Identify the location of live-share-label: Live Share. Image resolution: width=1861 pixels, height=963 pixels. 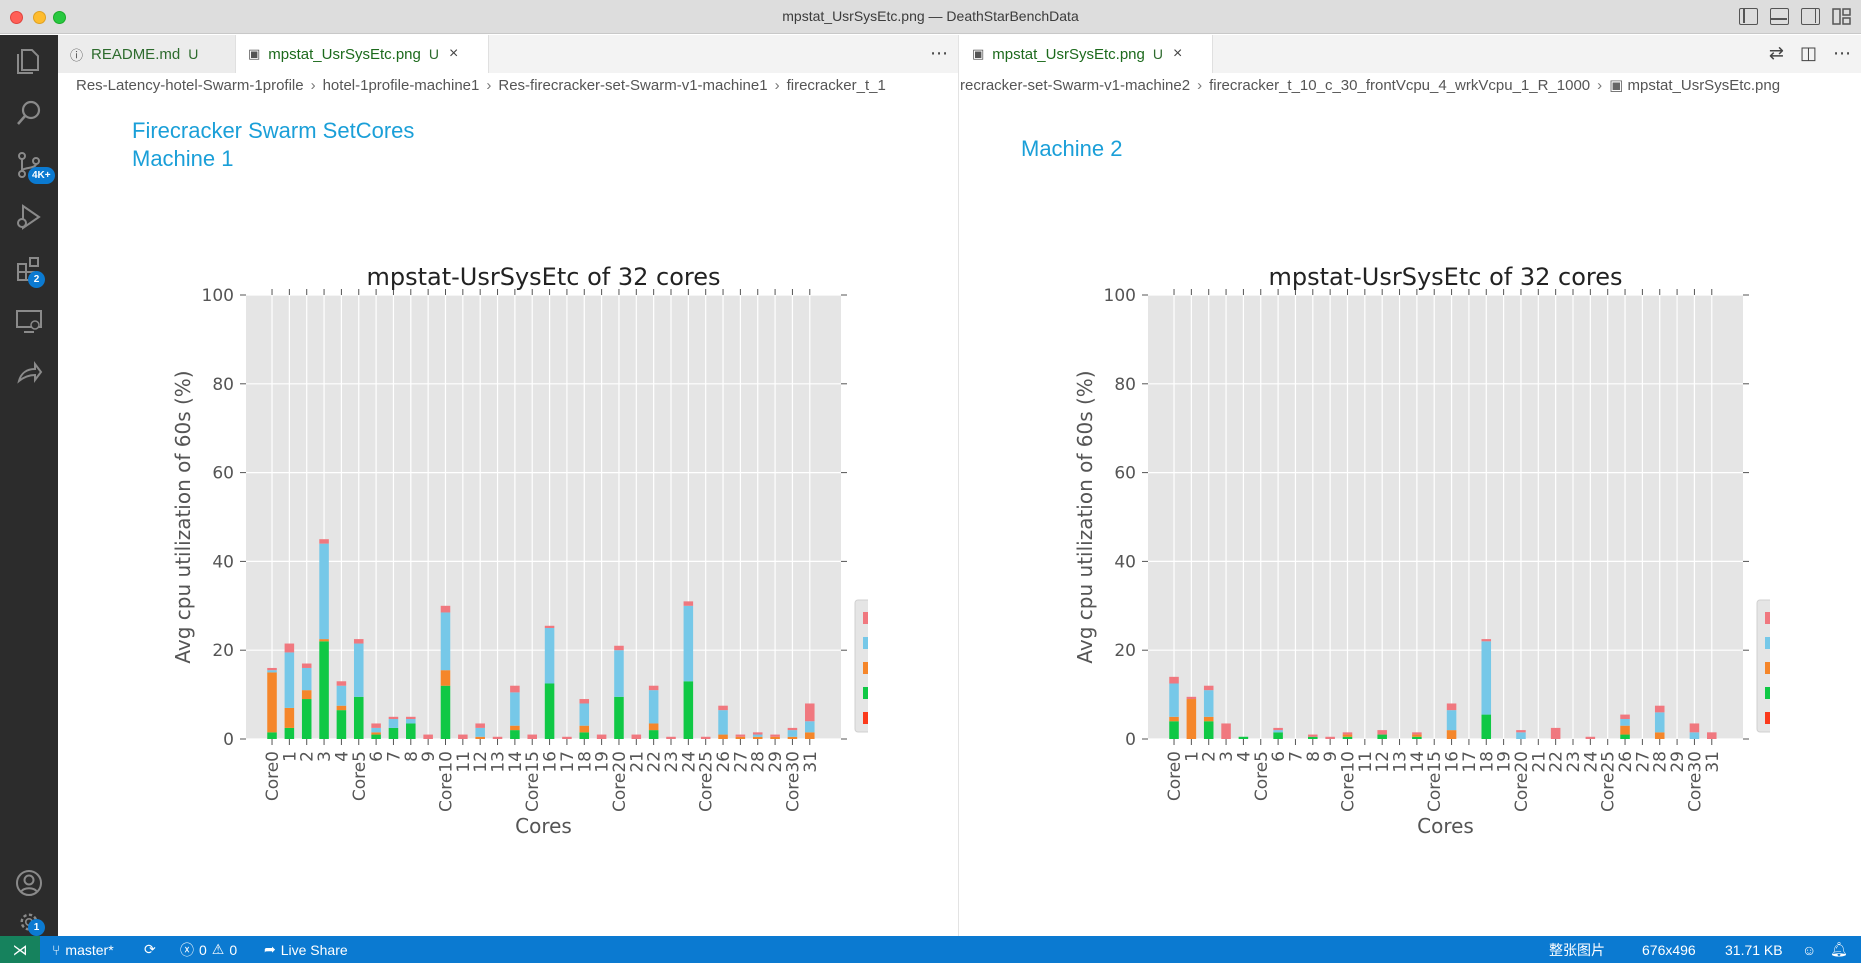
(314, 949).